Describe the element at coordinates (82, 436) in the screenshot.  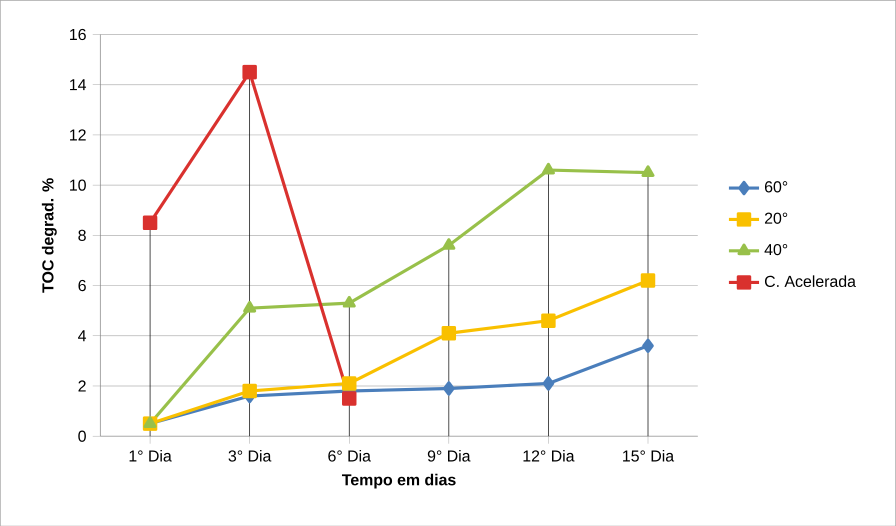
I see `y-tick-label: 0` at that location.